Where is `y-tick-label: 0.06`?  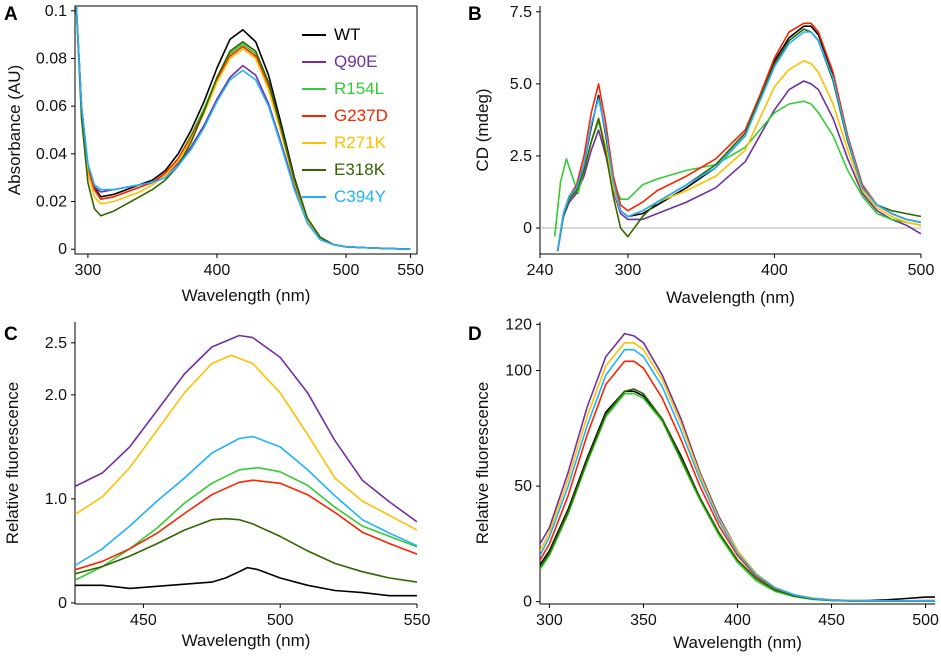
y-tick-label: 0.06 is located at coordinates (51, 106).